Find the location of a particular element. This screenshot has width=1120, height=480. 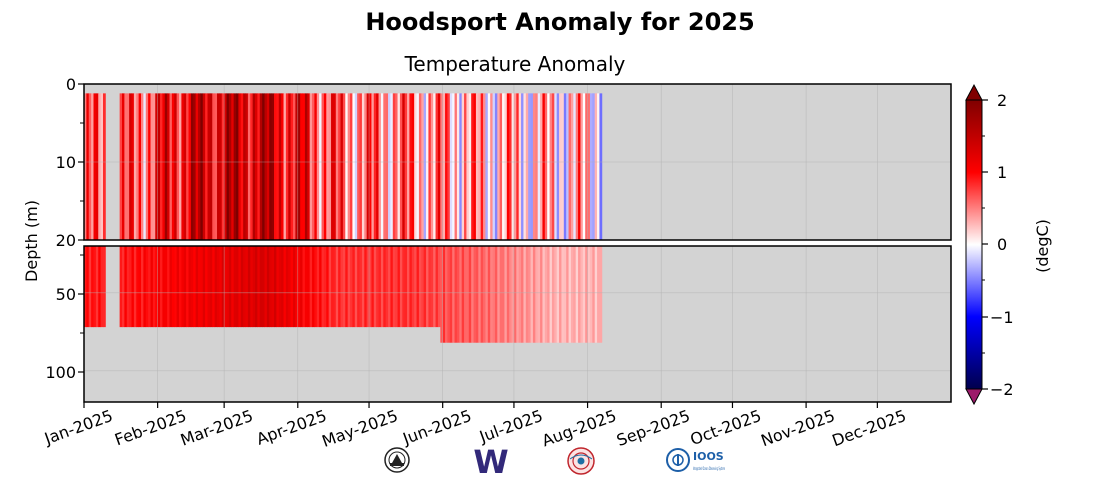

x-tick-label: Mar-2025 is located at coordinates (217, 428).